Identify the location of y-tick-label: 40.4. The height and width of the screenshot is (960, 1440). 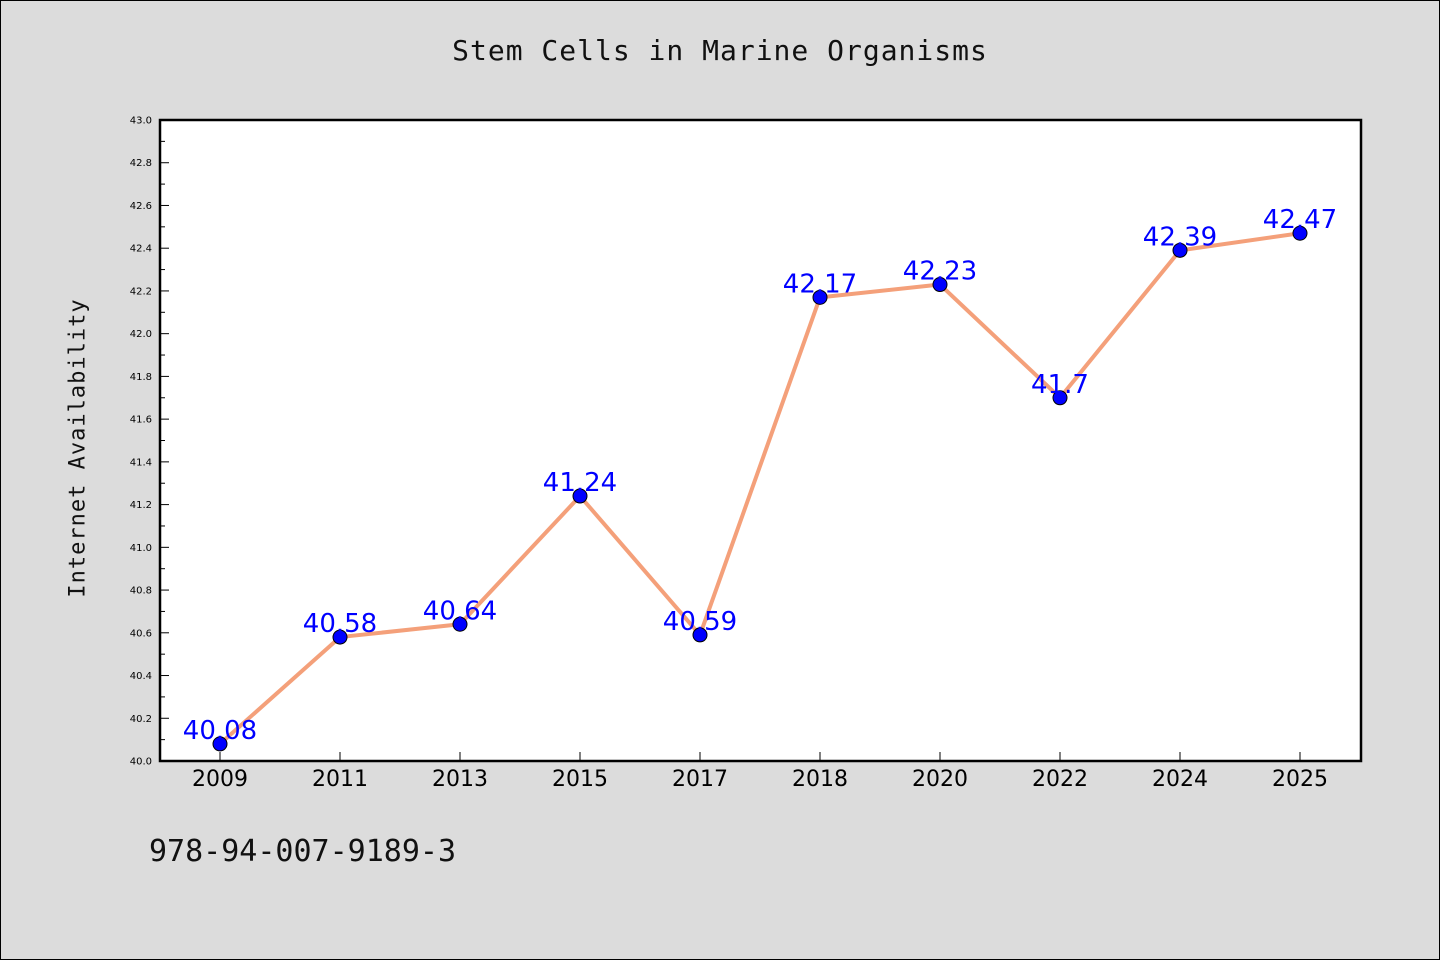
(141, 676).